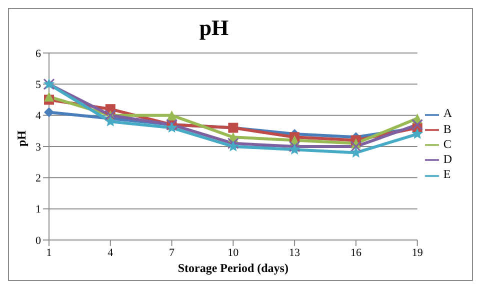 The width and height of the screenshot is (481, 289). Describe the element at coordinates (447, 143) in the screenshot. I see `legend-label: C` at that location.